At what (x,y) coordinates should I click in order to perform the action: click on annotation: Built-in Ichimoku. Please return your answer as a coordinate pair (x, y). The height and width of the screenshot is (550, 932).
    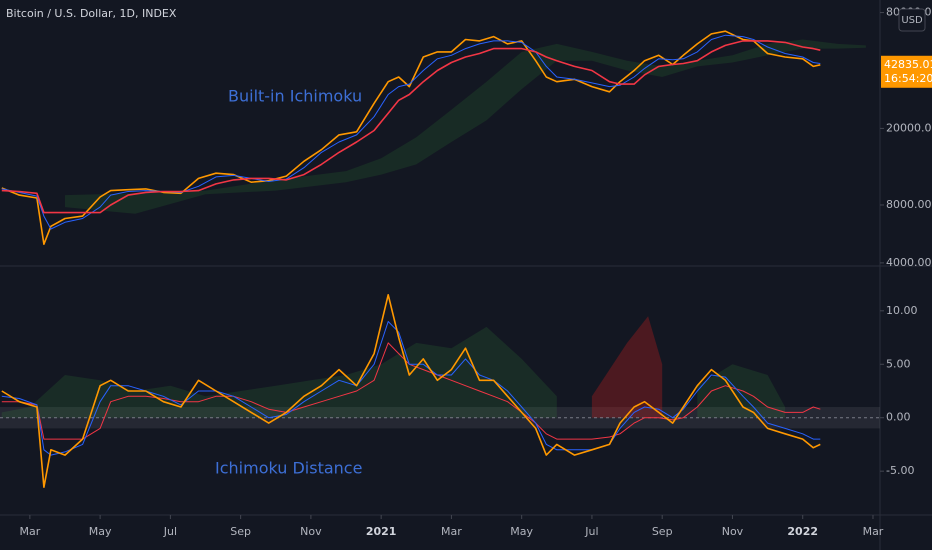
    Looking at the image, I should click on (295, 96).